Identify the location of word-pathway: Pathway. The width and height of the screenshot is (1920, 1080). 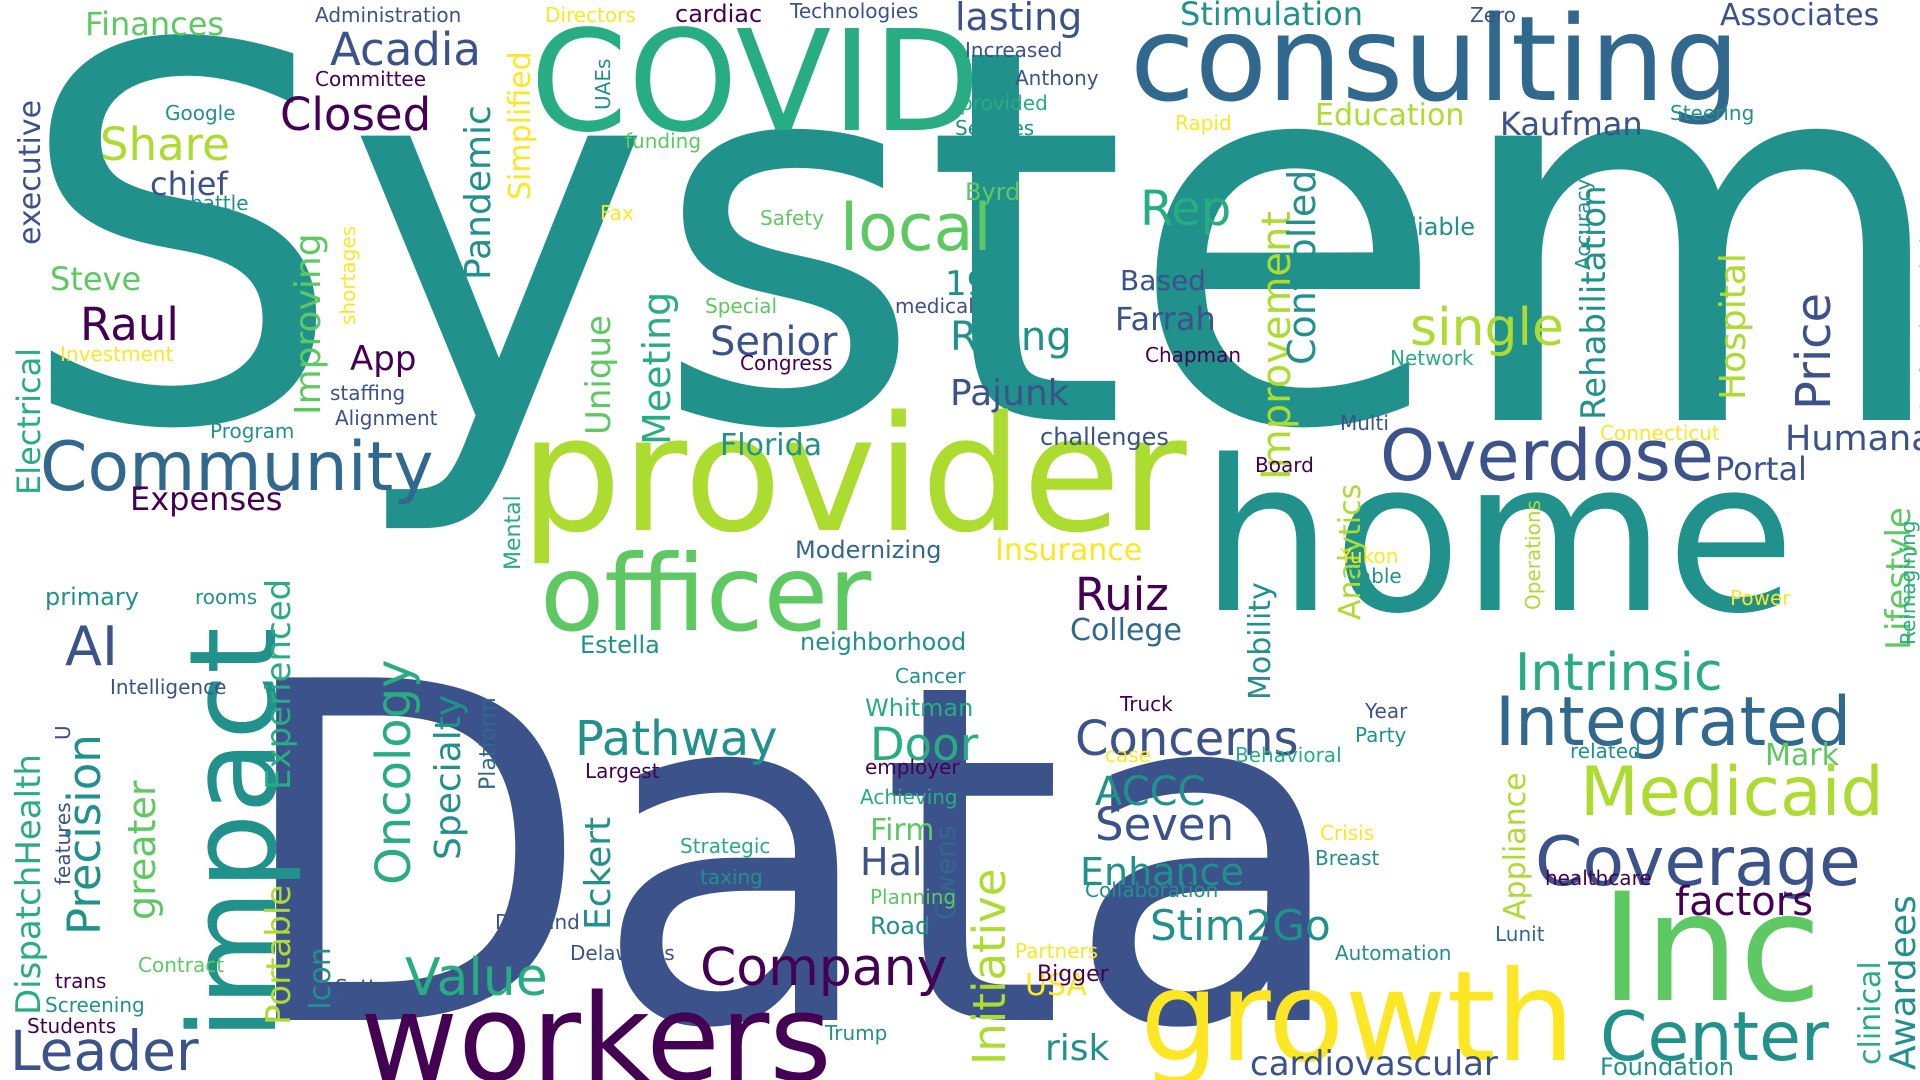
(676, 739).